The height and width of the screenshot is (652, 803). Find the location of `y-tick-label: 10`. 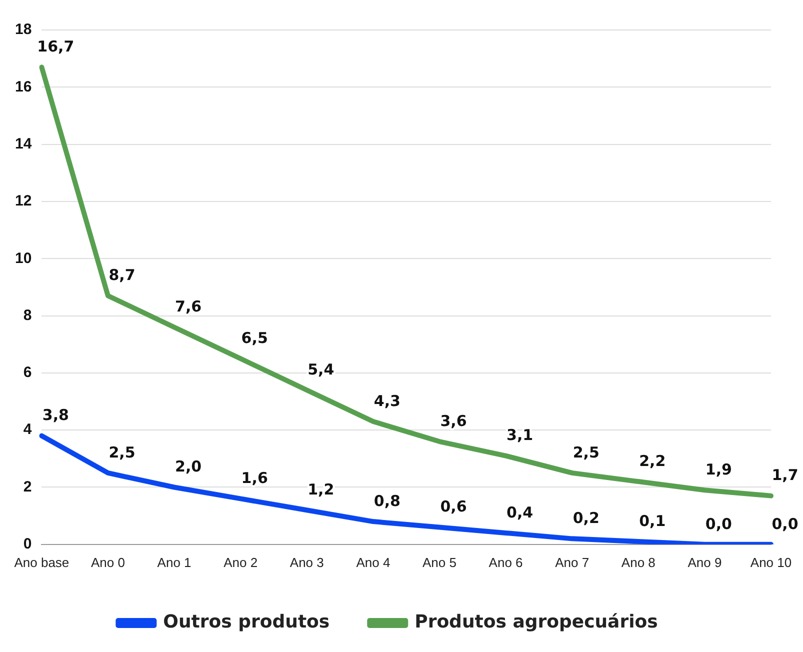

y-tick-label: 10 is located at coordinates (23, 258).